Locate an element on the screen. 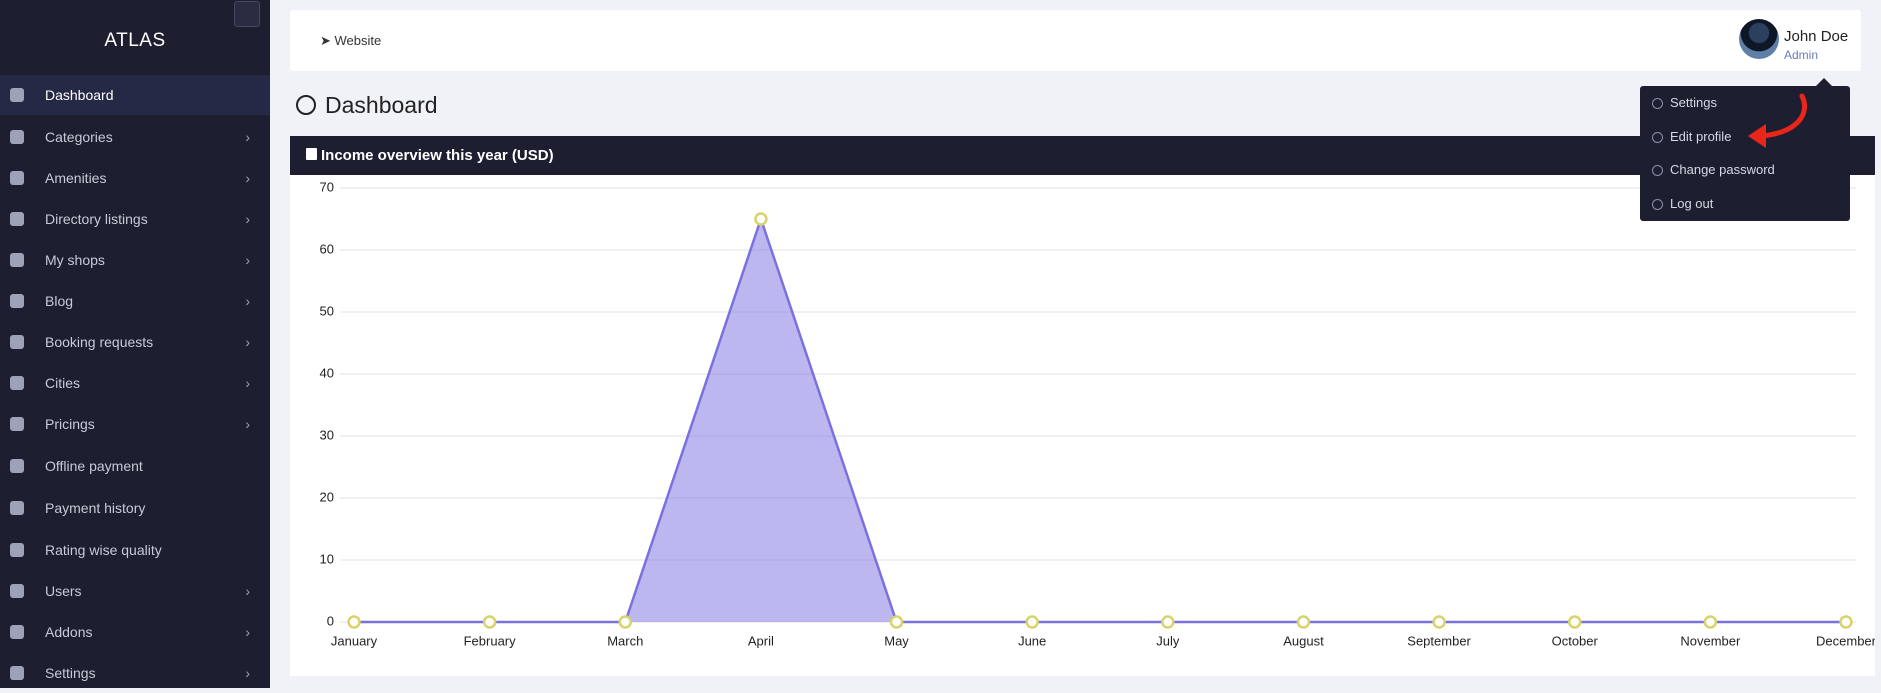 The height and width of the screenshot is (693, 1881). dropdown-item: Change password is located at coordinates (1722, 169).